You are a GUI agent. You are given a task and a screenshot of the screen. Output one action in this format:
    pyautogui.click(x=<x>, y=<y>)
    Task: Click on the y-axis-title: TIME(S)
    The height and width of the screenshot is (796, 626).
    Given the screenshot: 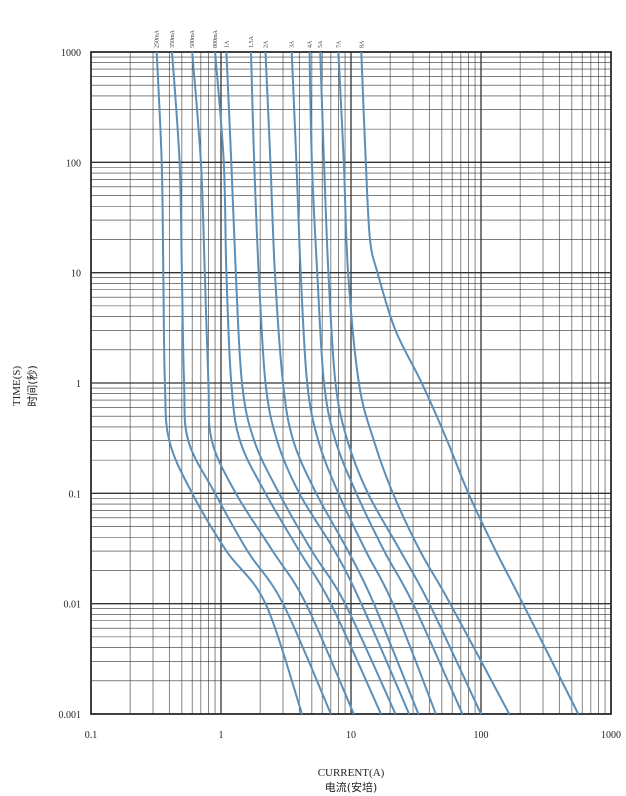 What is the action you would take?
    pyautogui.click(x=17, y=386)
    